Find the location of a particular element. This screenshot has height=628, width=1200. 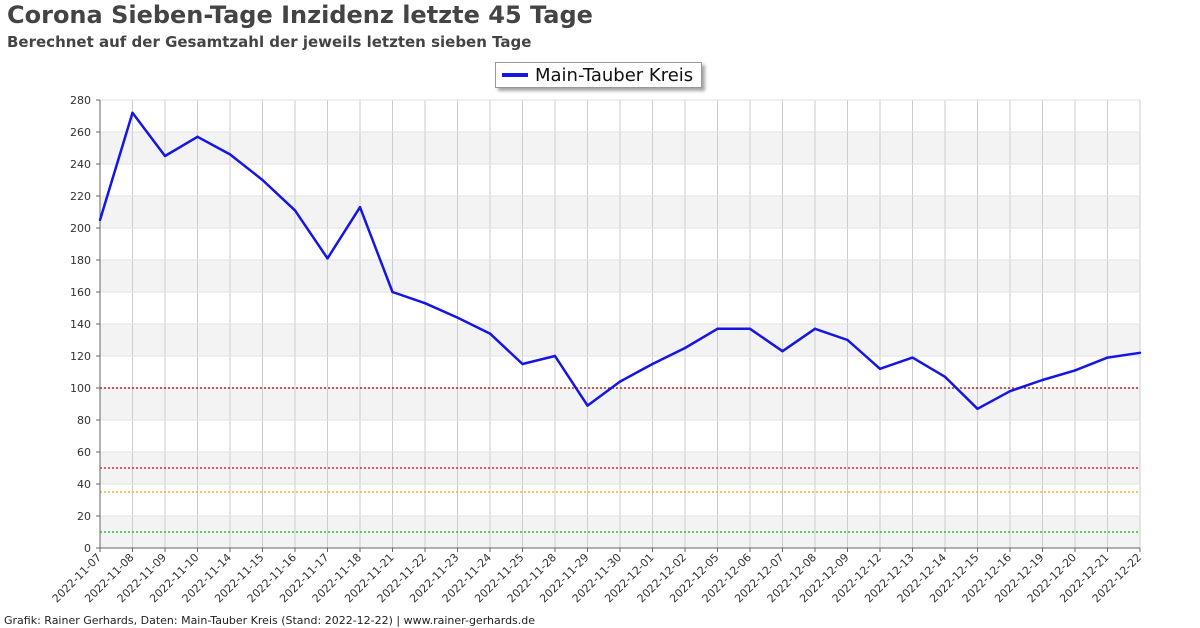

y-axis-ticks: 0 20 40 60 80 100 120 140 160 180 200 220 240 260 280 is located at coordinates (85, 324).